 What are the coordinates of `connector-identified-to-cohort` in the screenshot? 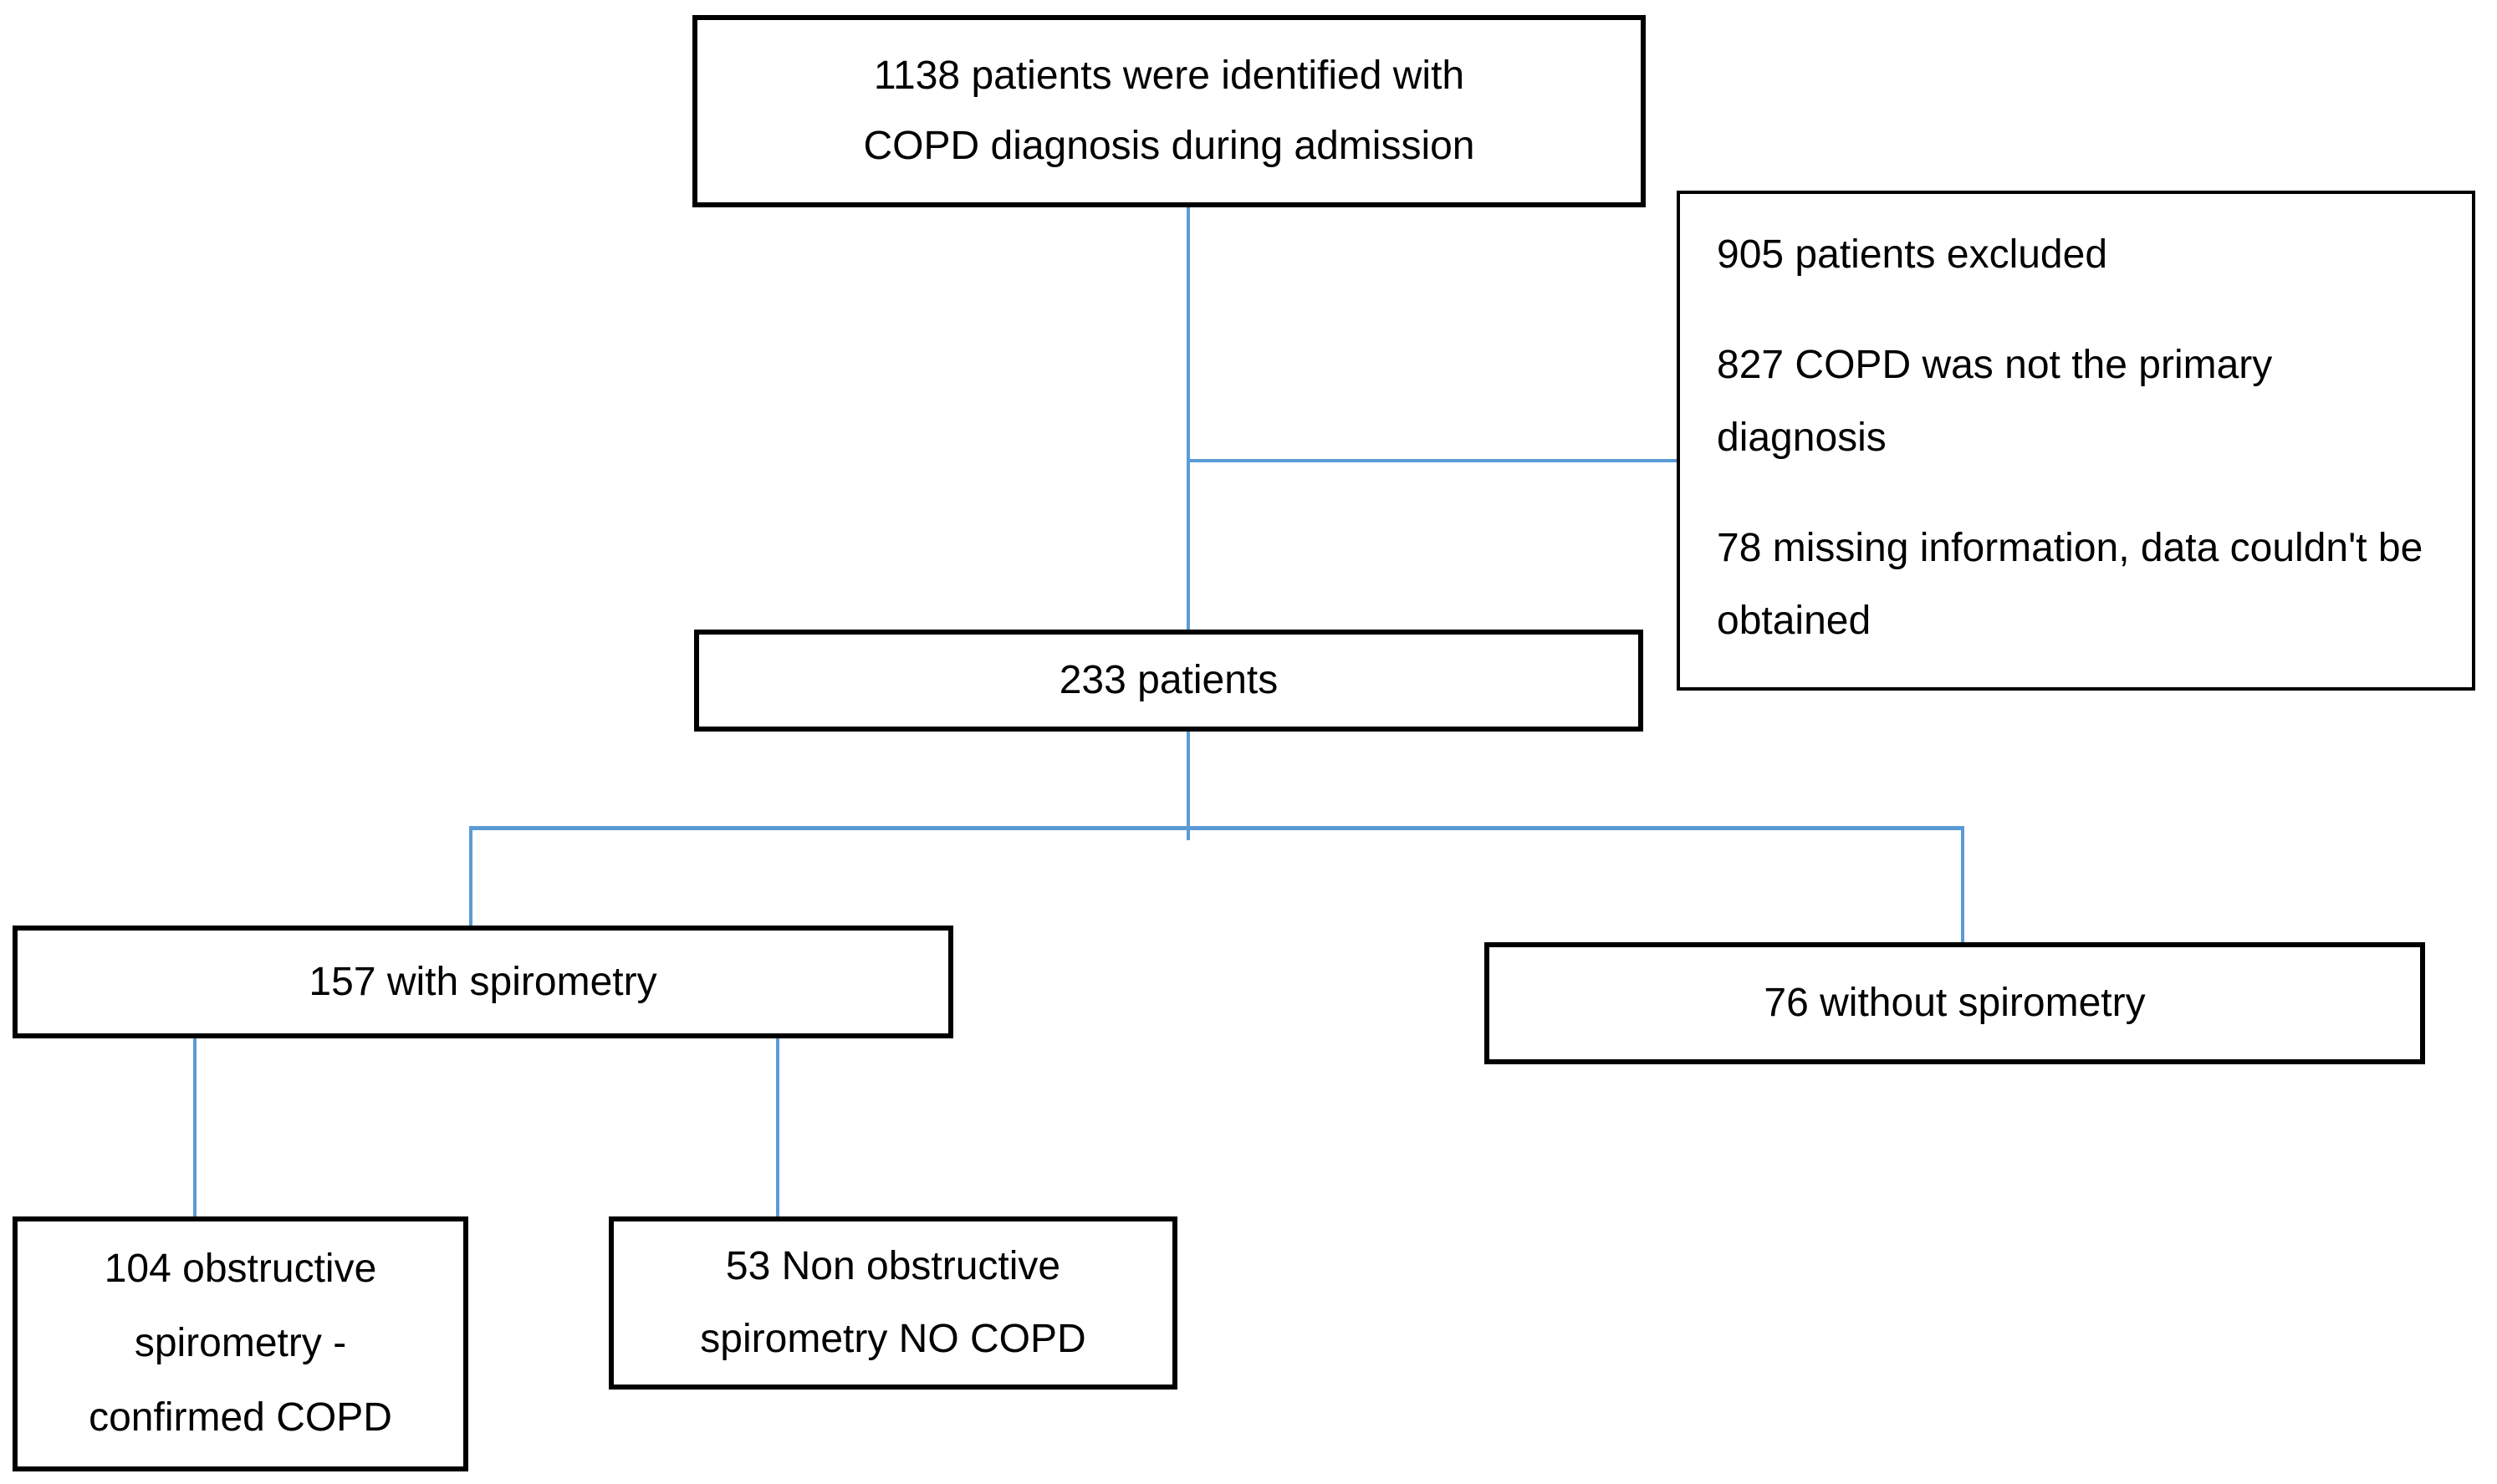 It's located at (1188, 418).